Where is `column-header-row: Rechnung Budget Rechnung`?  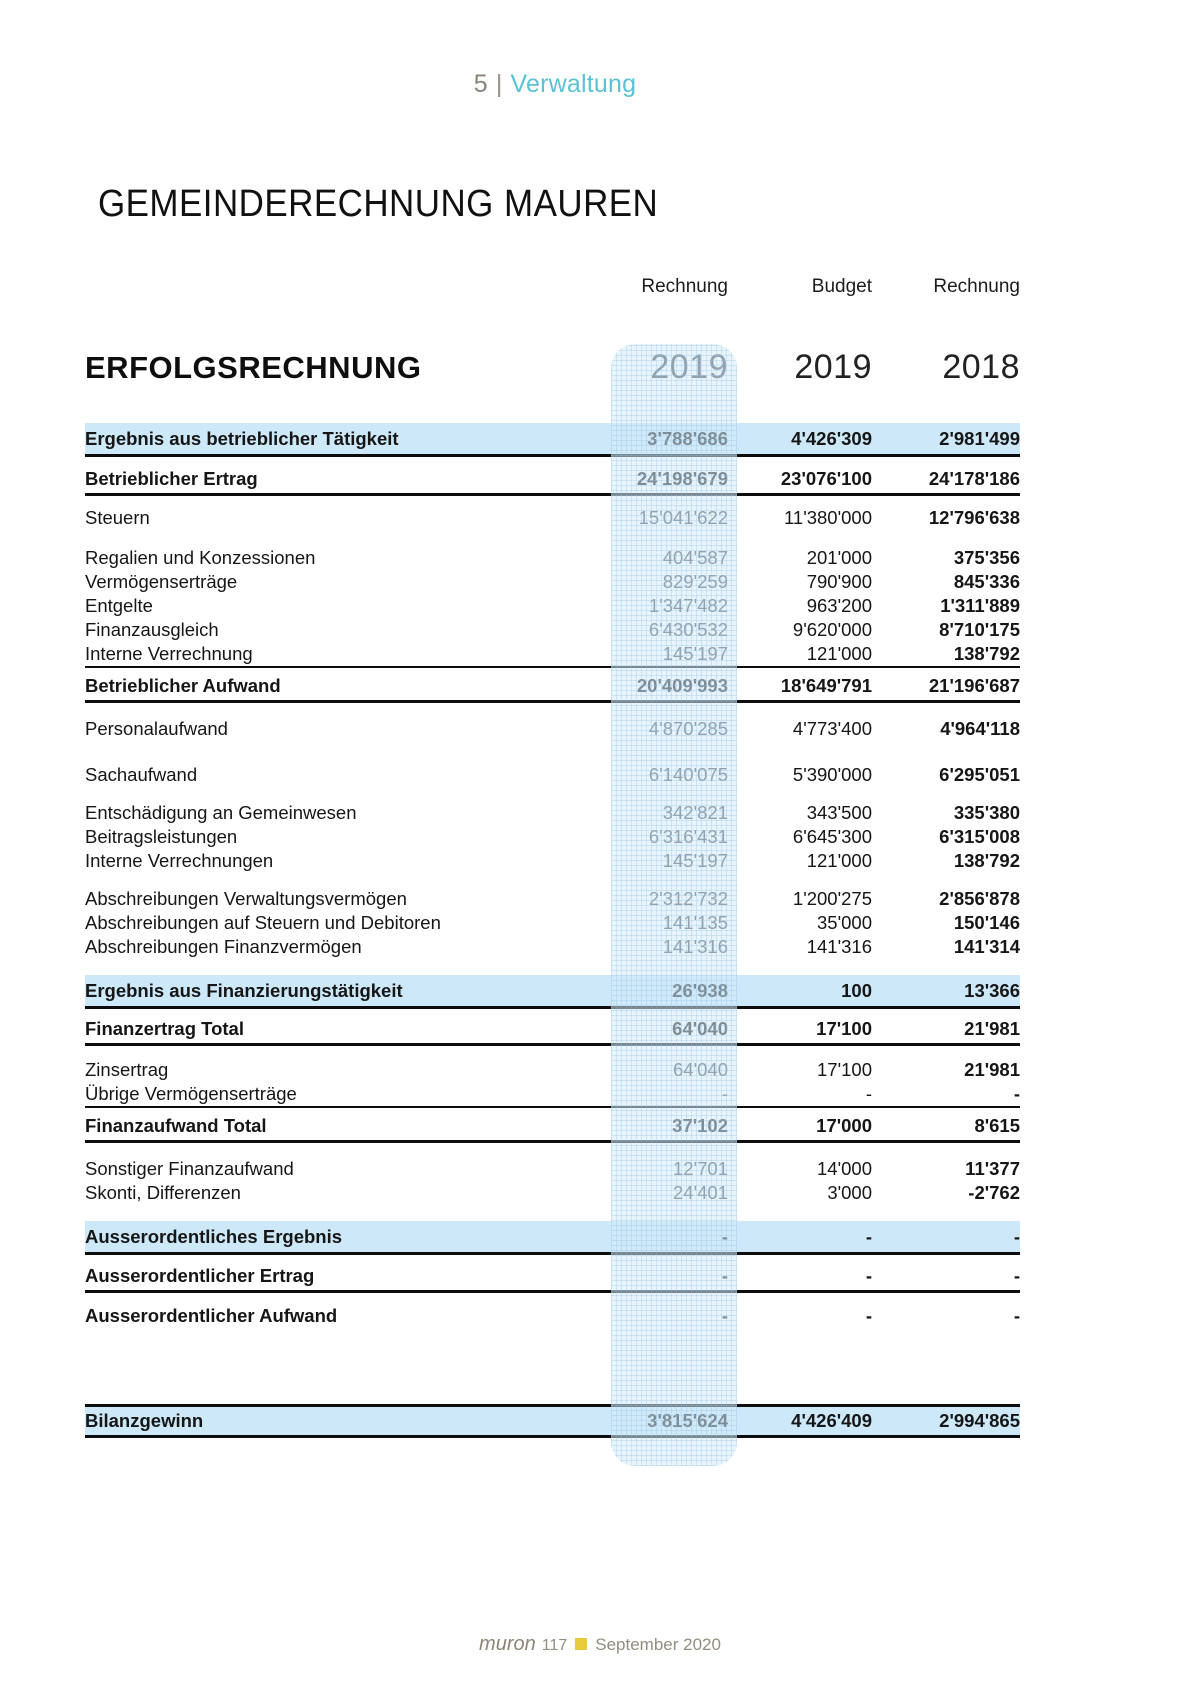 column-header-row: Rechnung Budget Rechnung is located at coordinates (552, 287).